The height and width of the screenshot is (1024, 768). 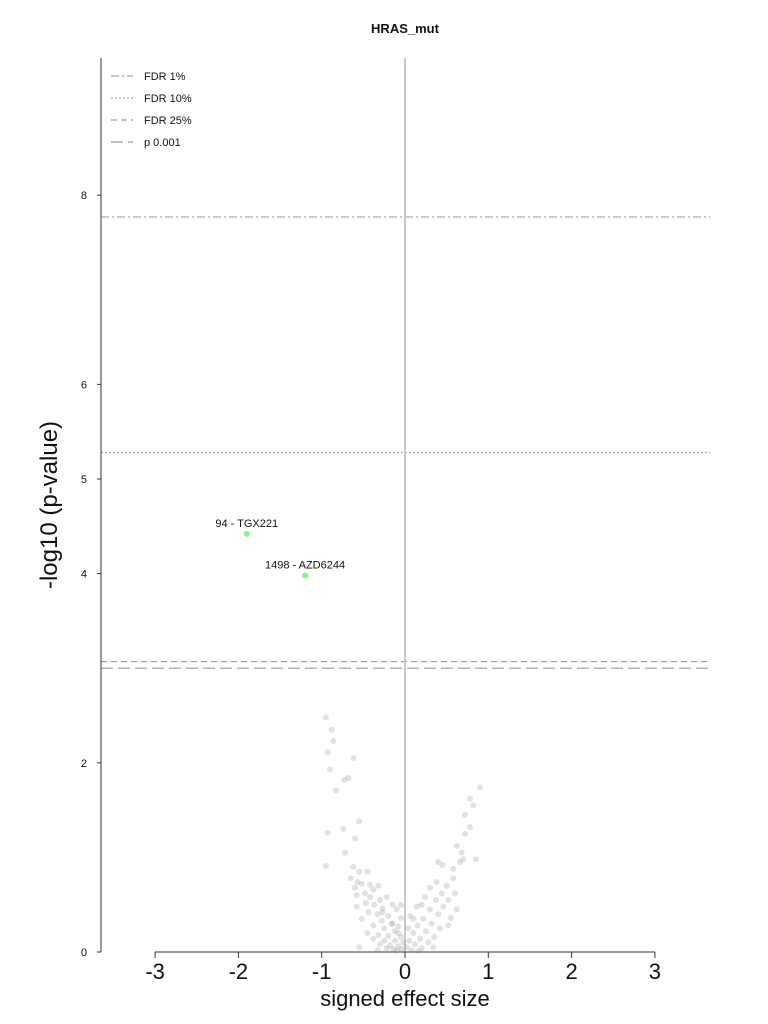 I want to click on point-label: 1498 - AZD6244, so click(x=305, y=565).